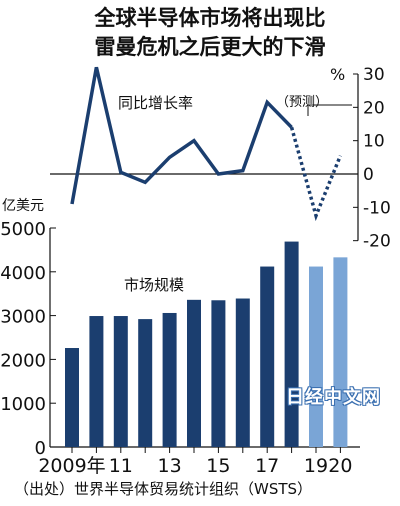 The width and height of the screenshot is (400, 506). What do you see at coordinates (374, 108) in the screenshot?
I see `line-y-tick-label: 20` at bounding box center [374, 108].